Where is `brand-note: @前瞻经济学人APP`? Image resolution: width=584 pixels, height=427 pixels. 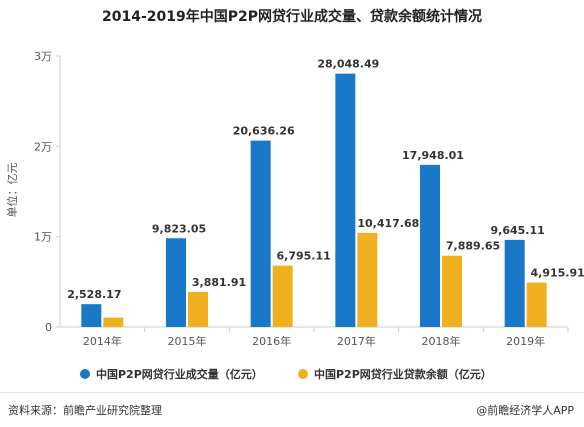 brand-note: @前瞻经济学人APP is located at coordinates (525, 410).